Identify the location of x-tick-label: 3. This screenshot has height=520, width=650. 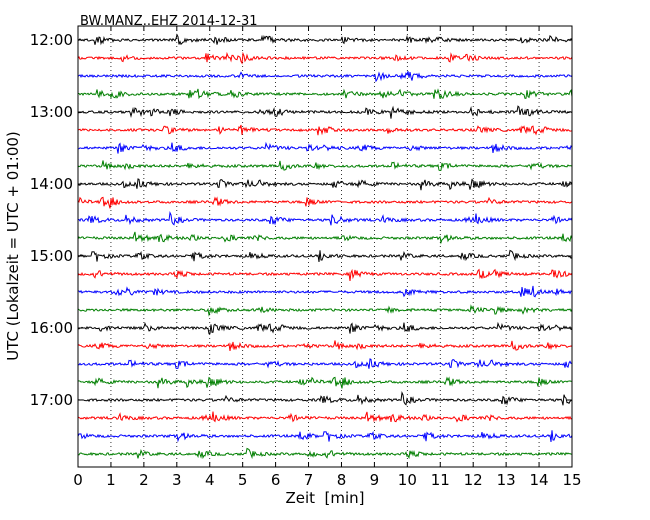
(177, 480).